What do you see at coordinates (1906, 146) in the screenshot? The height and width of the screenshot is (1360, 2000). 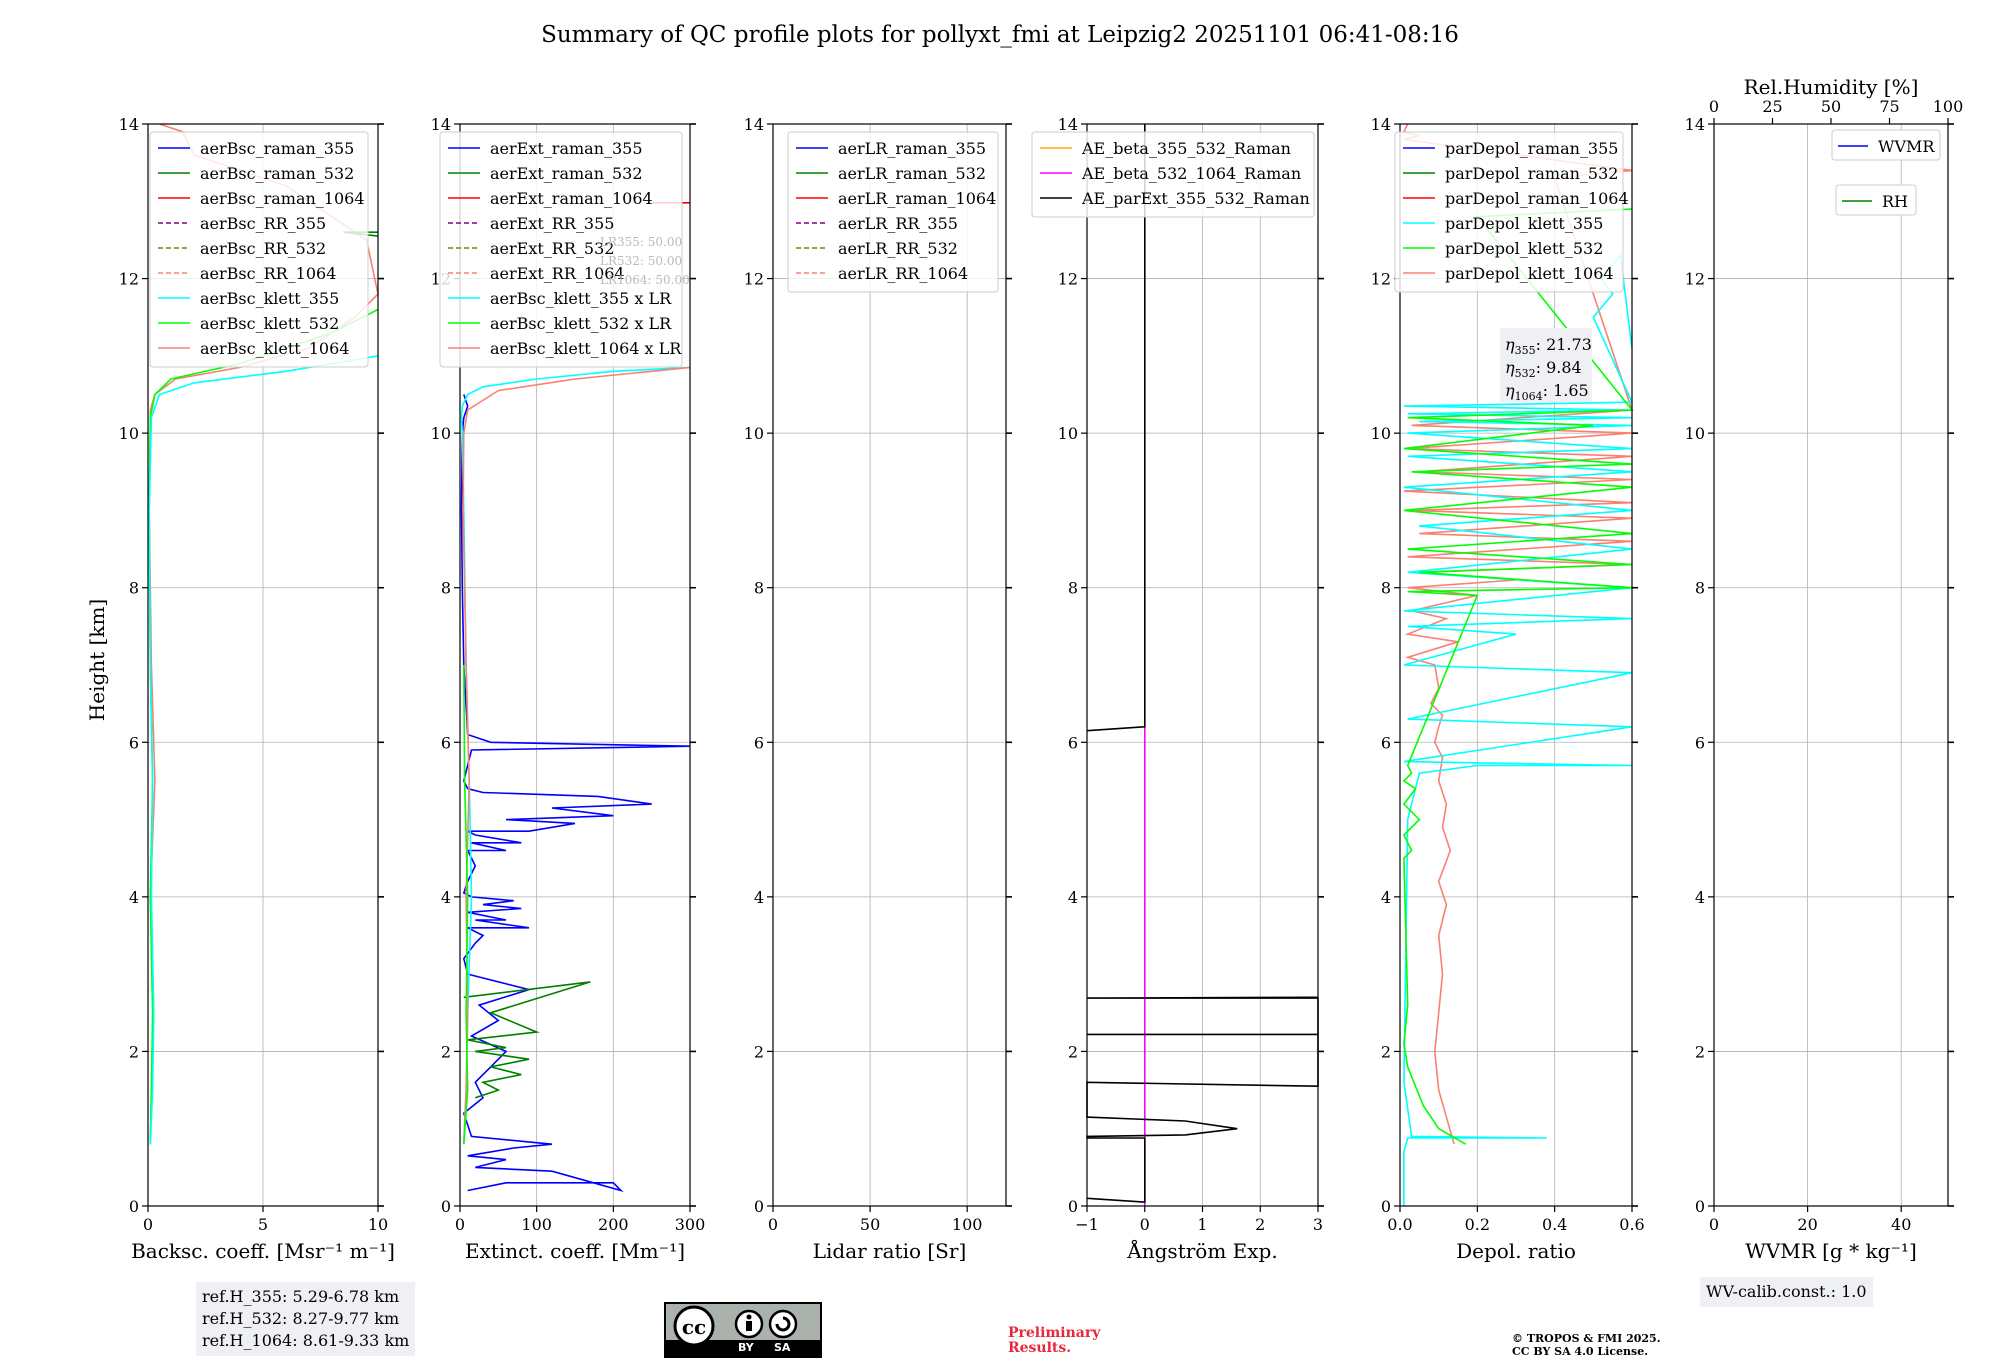 I see `legend-label: WVMR` at bounding box center [1906, 146].